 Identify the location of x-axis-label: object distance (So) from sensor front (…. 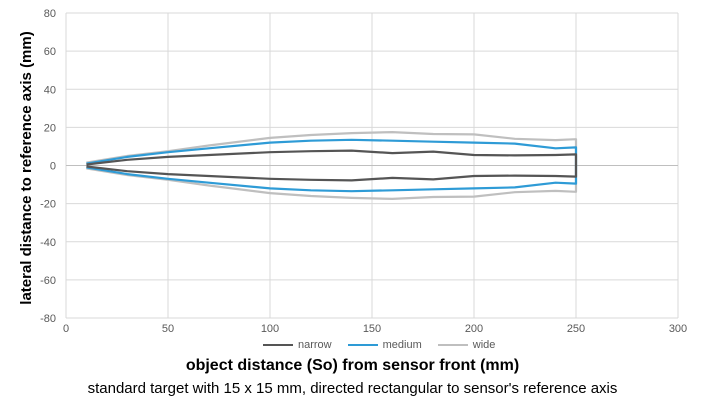
(352, 365).